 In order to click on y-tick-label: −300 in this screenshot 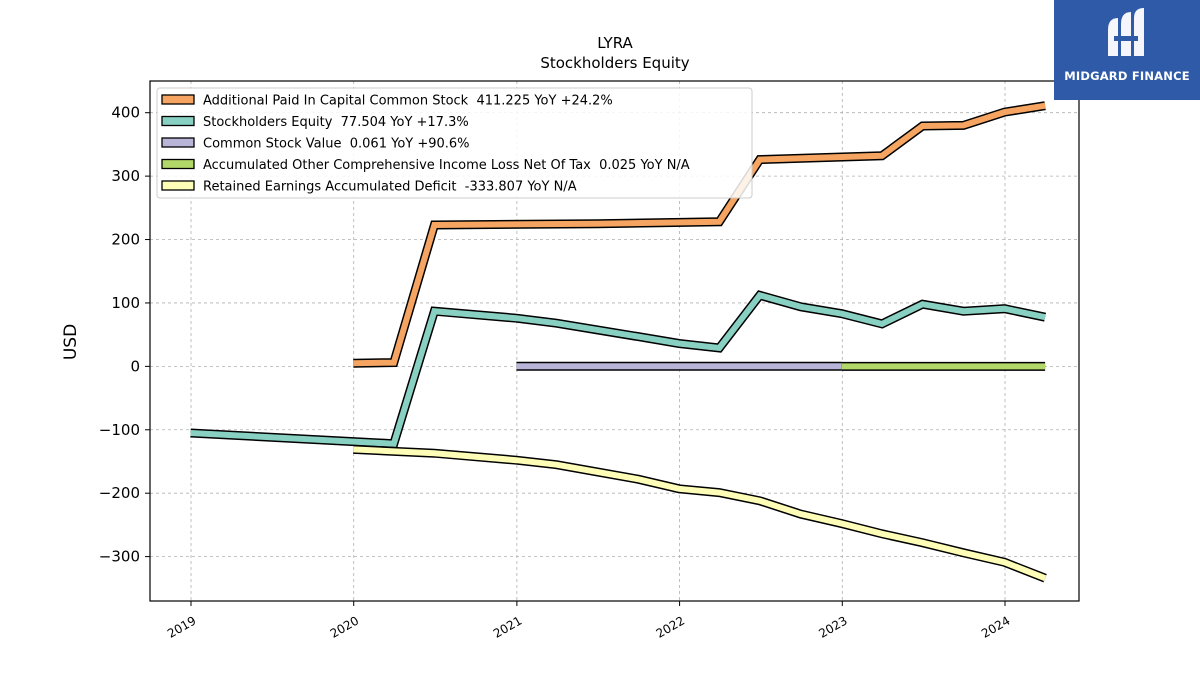, I will do `click(119, 557)`.